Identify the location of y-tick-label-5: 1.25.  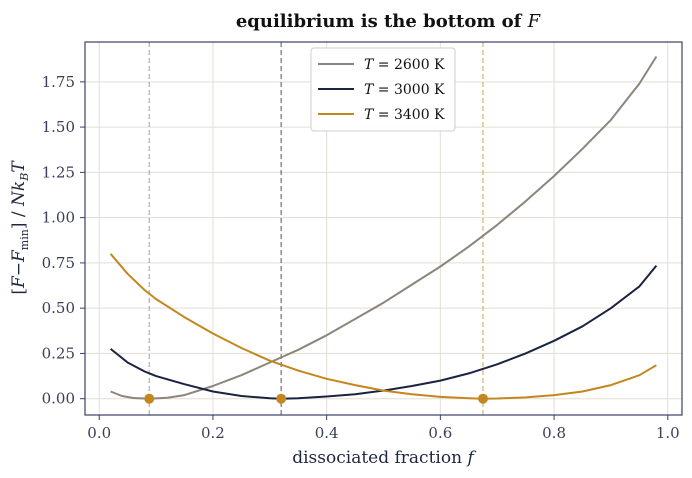
(58, 172).